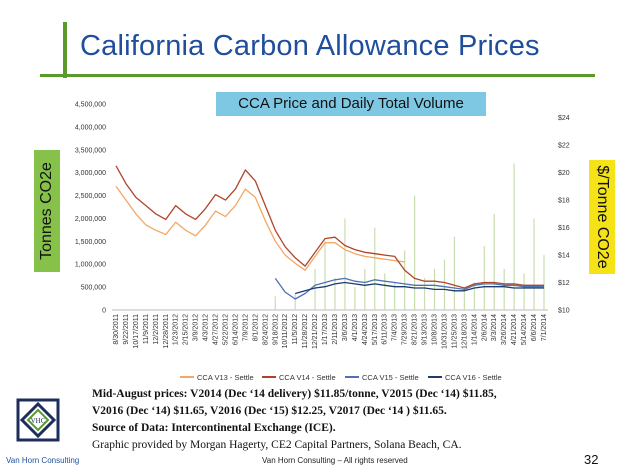  What do you see at coordinates (90, 242) in the screenshot?
I see `left-tick-label: 1,500,000` at bounding box center [90, 242].